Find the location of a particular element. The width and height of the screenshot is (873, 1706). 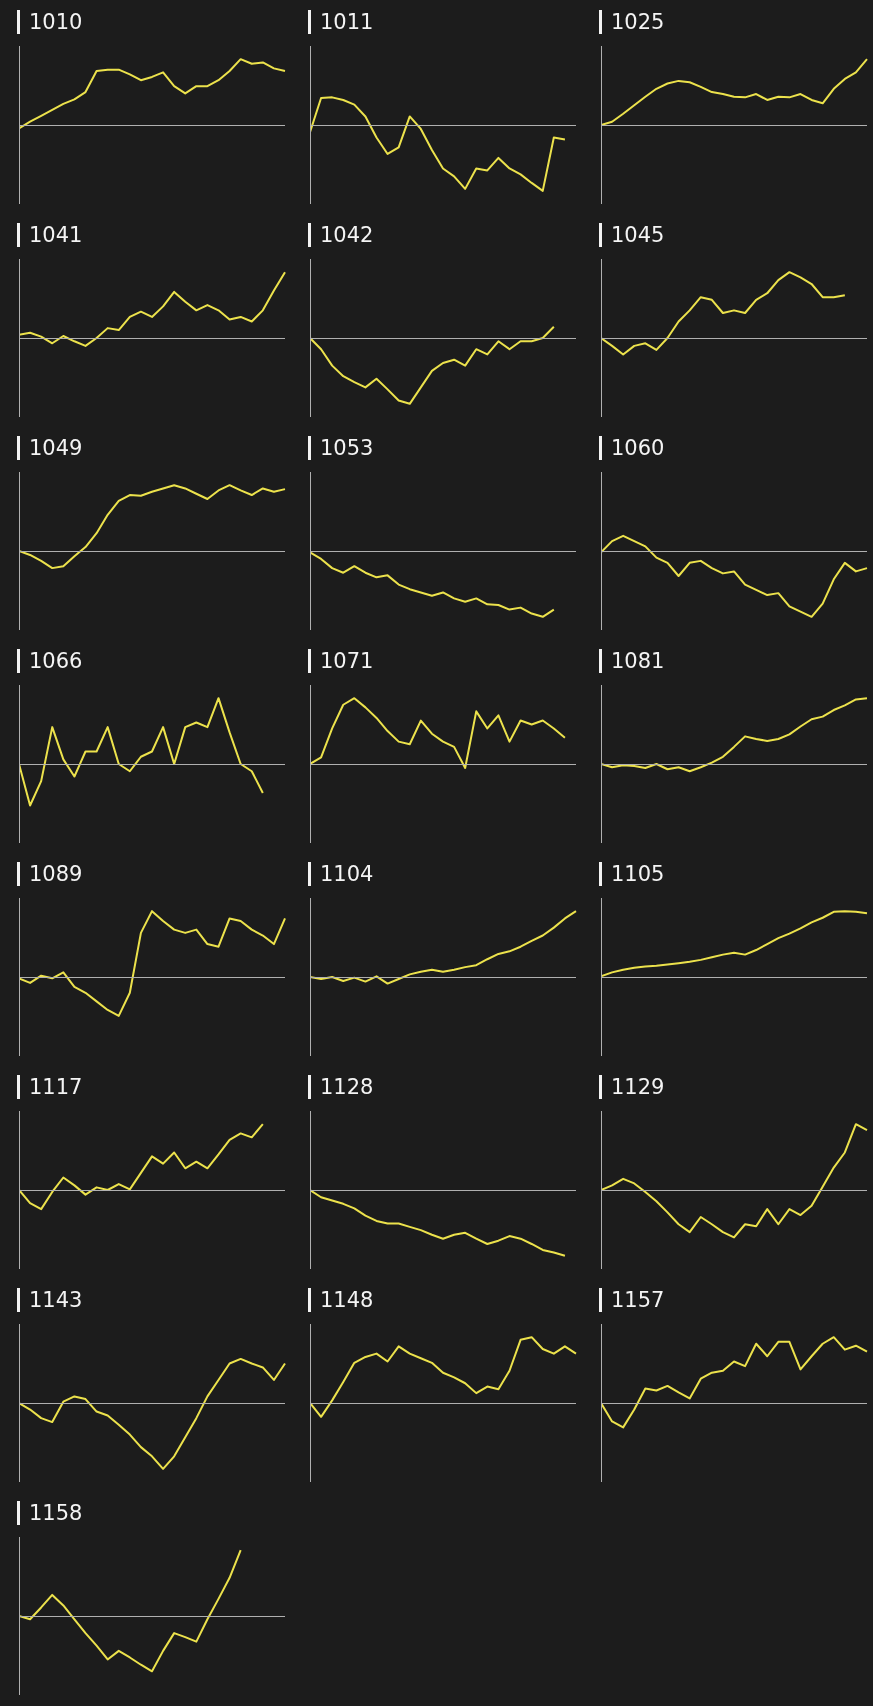

chart-title: 1157 is located at coordinates (638, 1300).